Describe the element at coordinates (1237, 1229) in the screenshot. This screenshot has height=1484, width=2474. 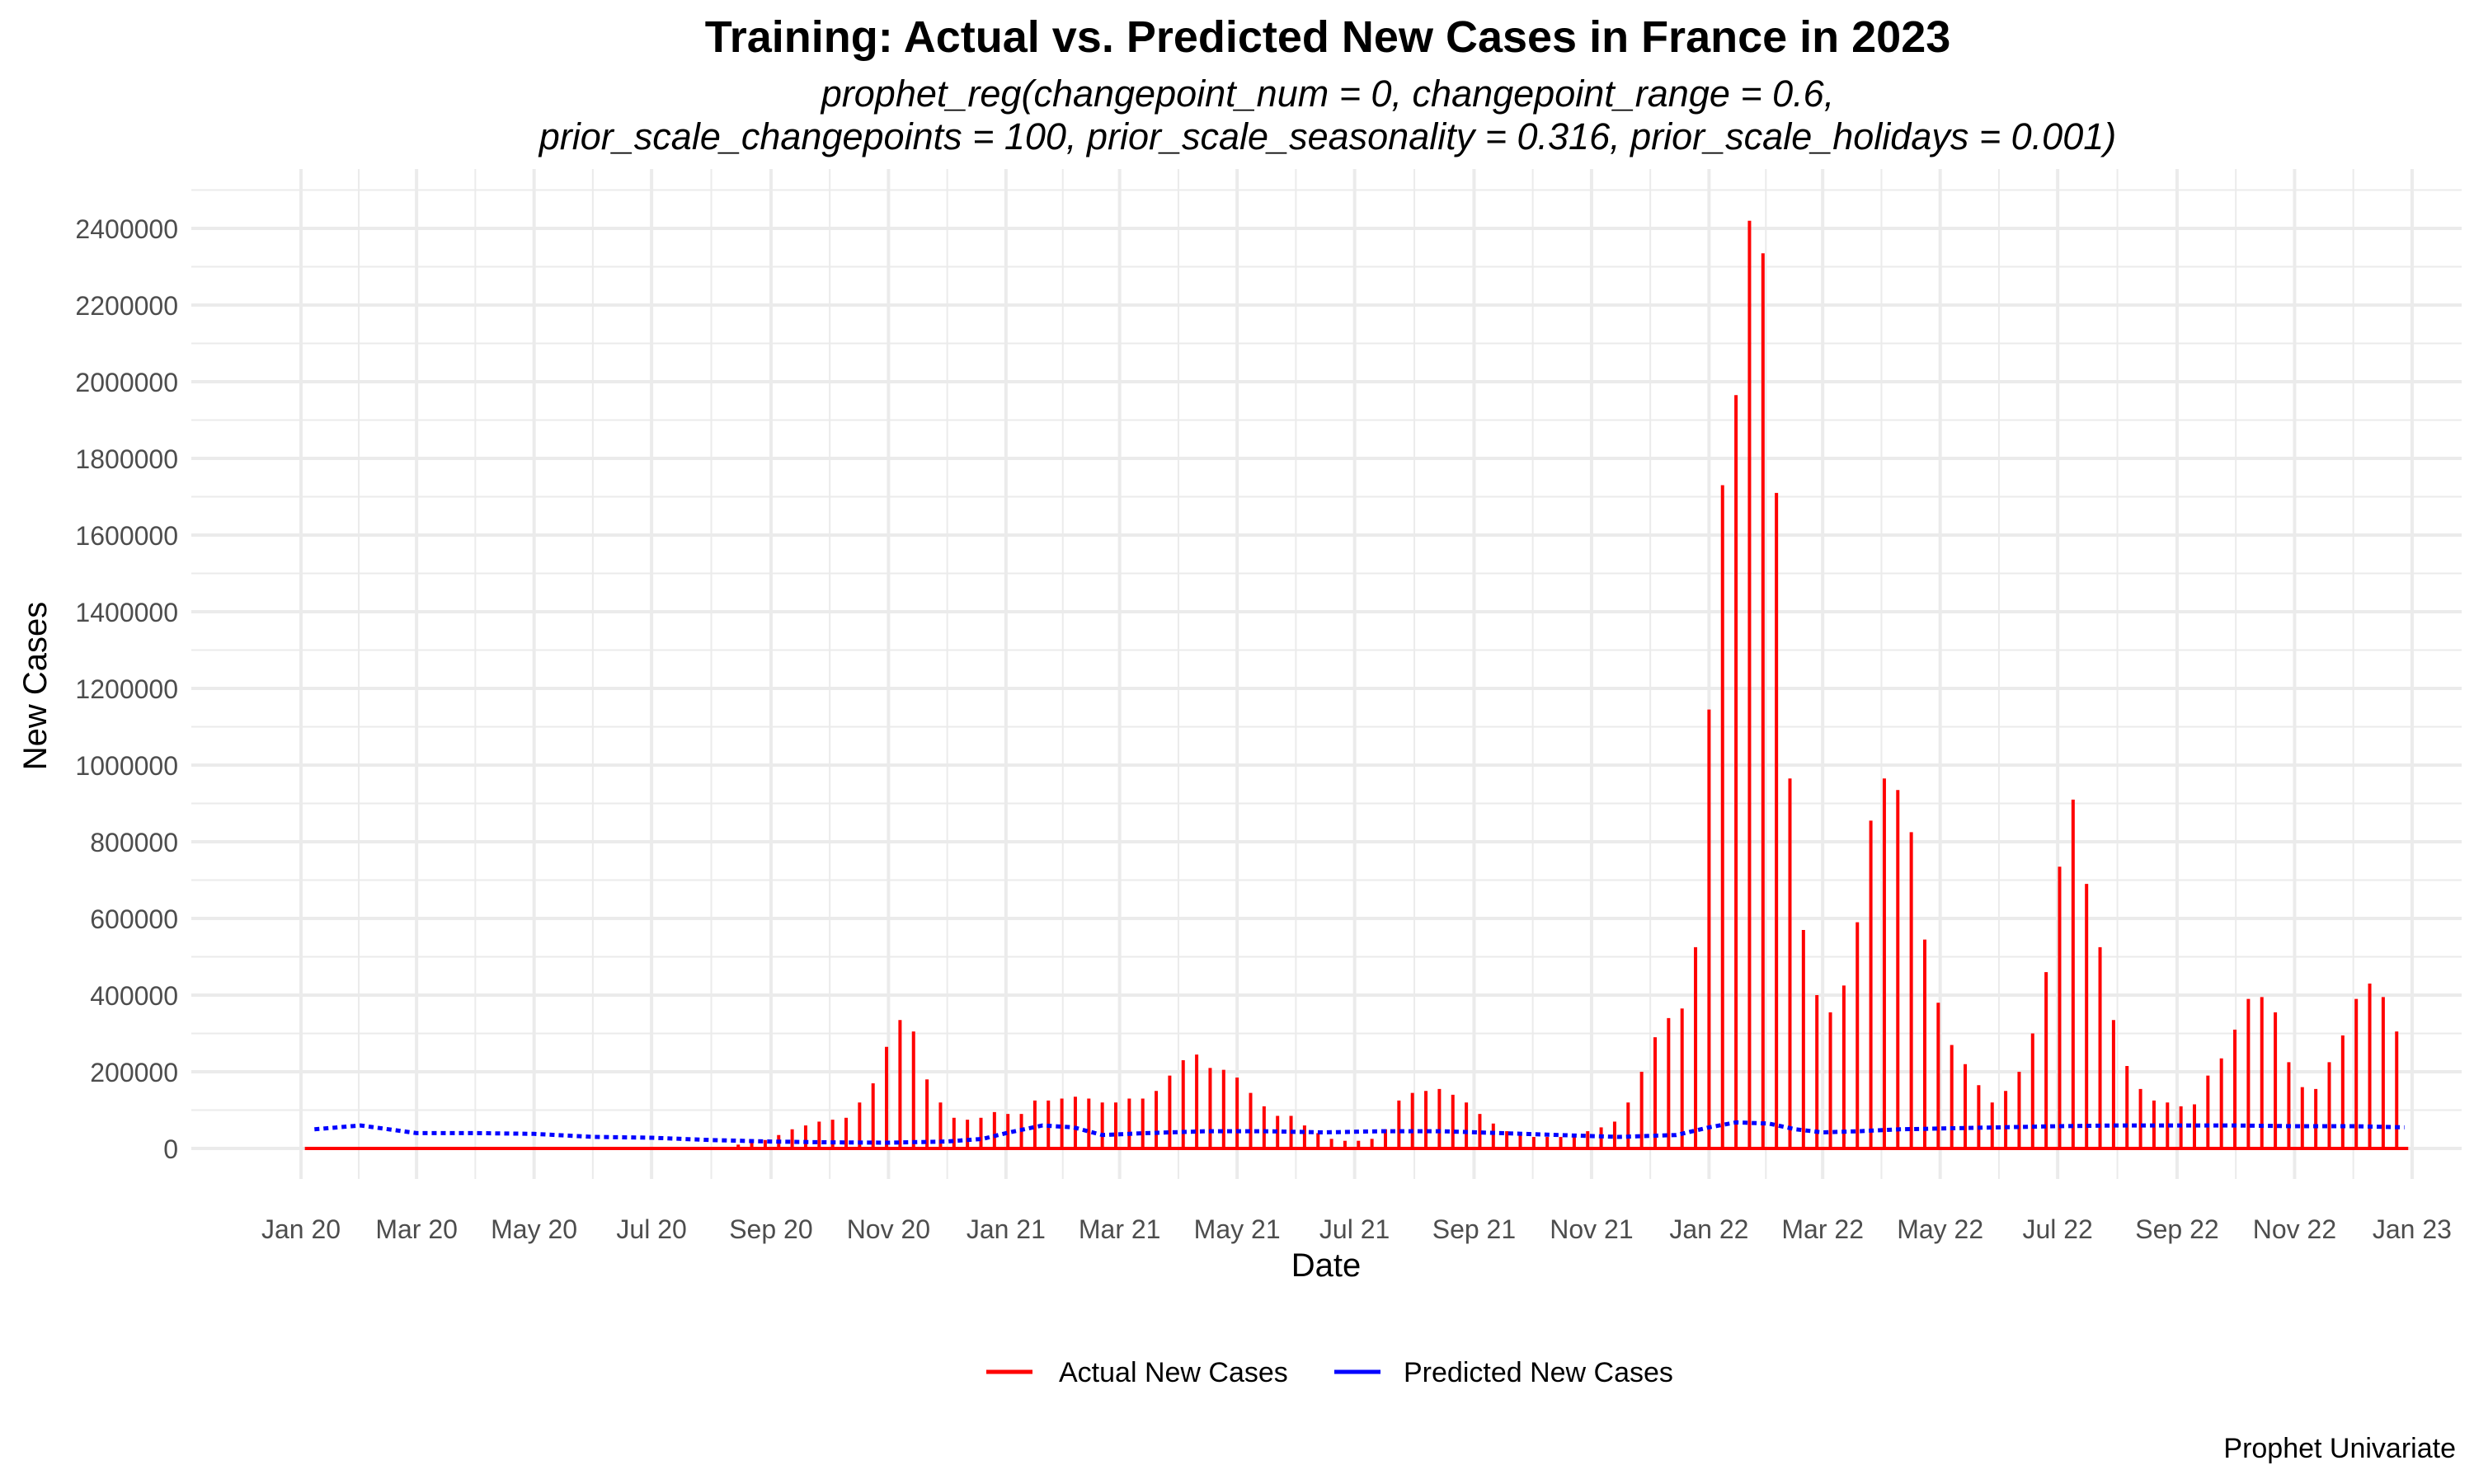
I see `x-tick-label: May 21` at that location.